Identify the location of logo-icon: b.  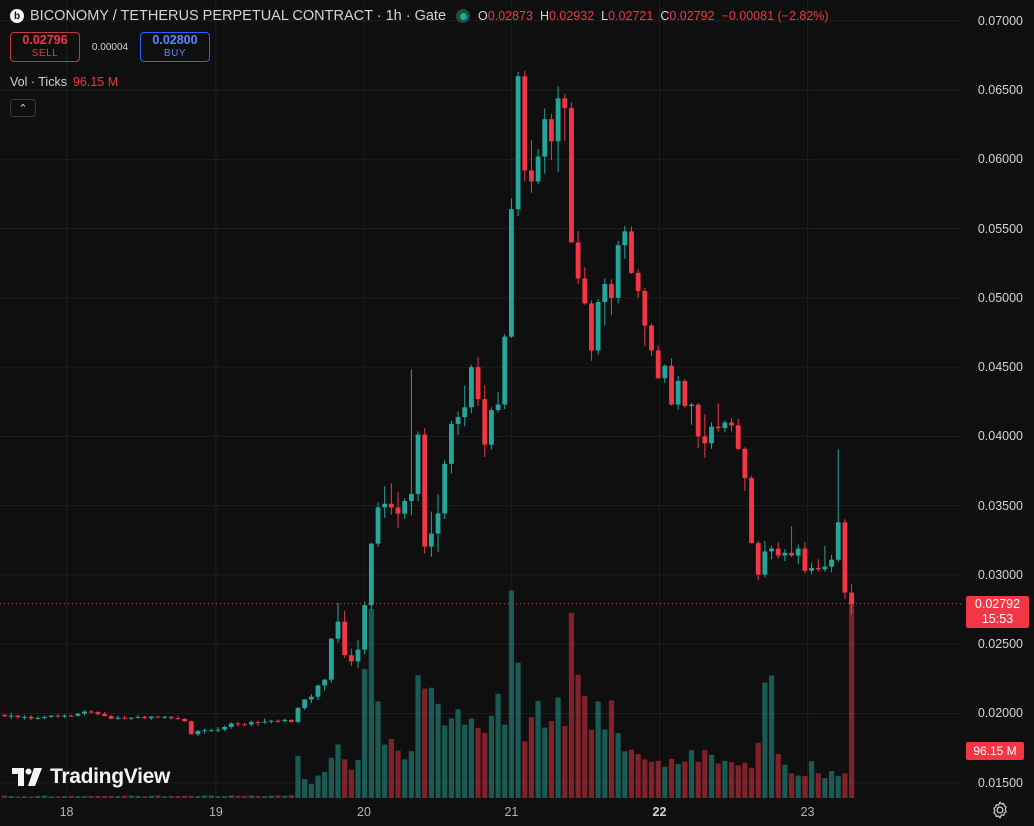
(17, 16).